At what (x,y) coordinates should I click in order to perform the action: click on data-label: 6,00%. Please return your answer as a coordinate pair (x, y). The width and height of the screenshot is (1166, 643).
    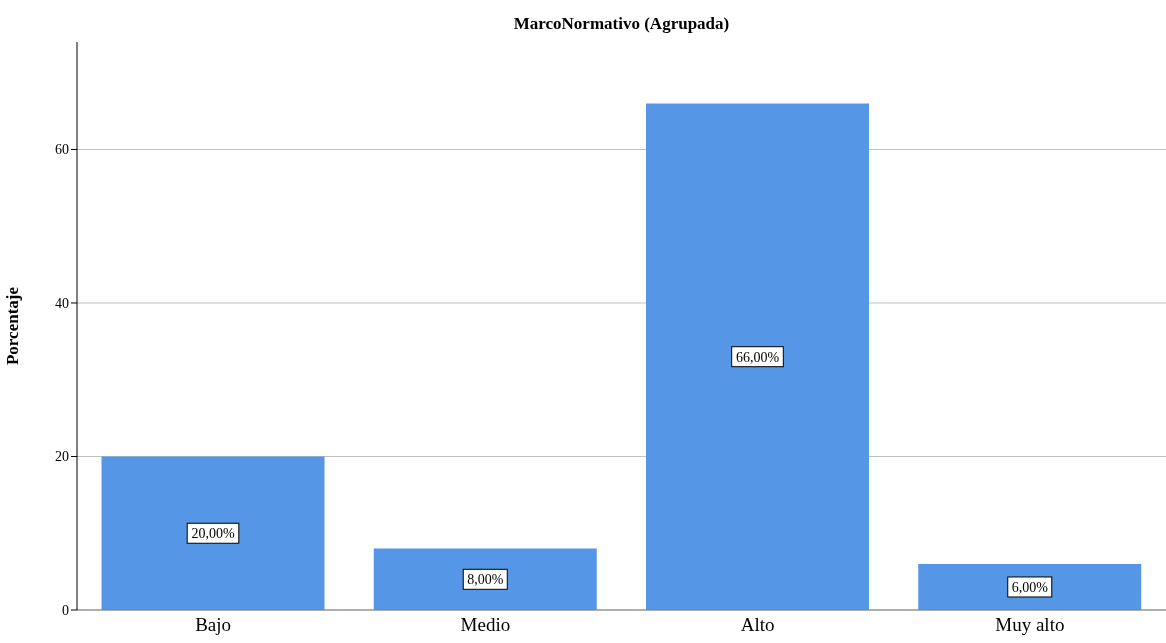
    Looking at the image, I should click on (1030, 587).